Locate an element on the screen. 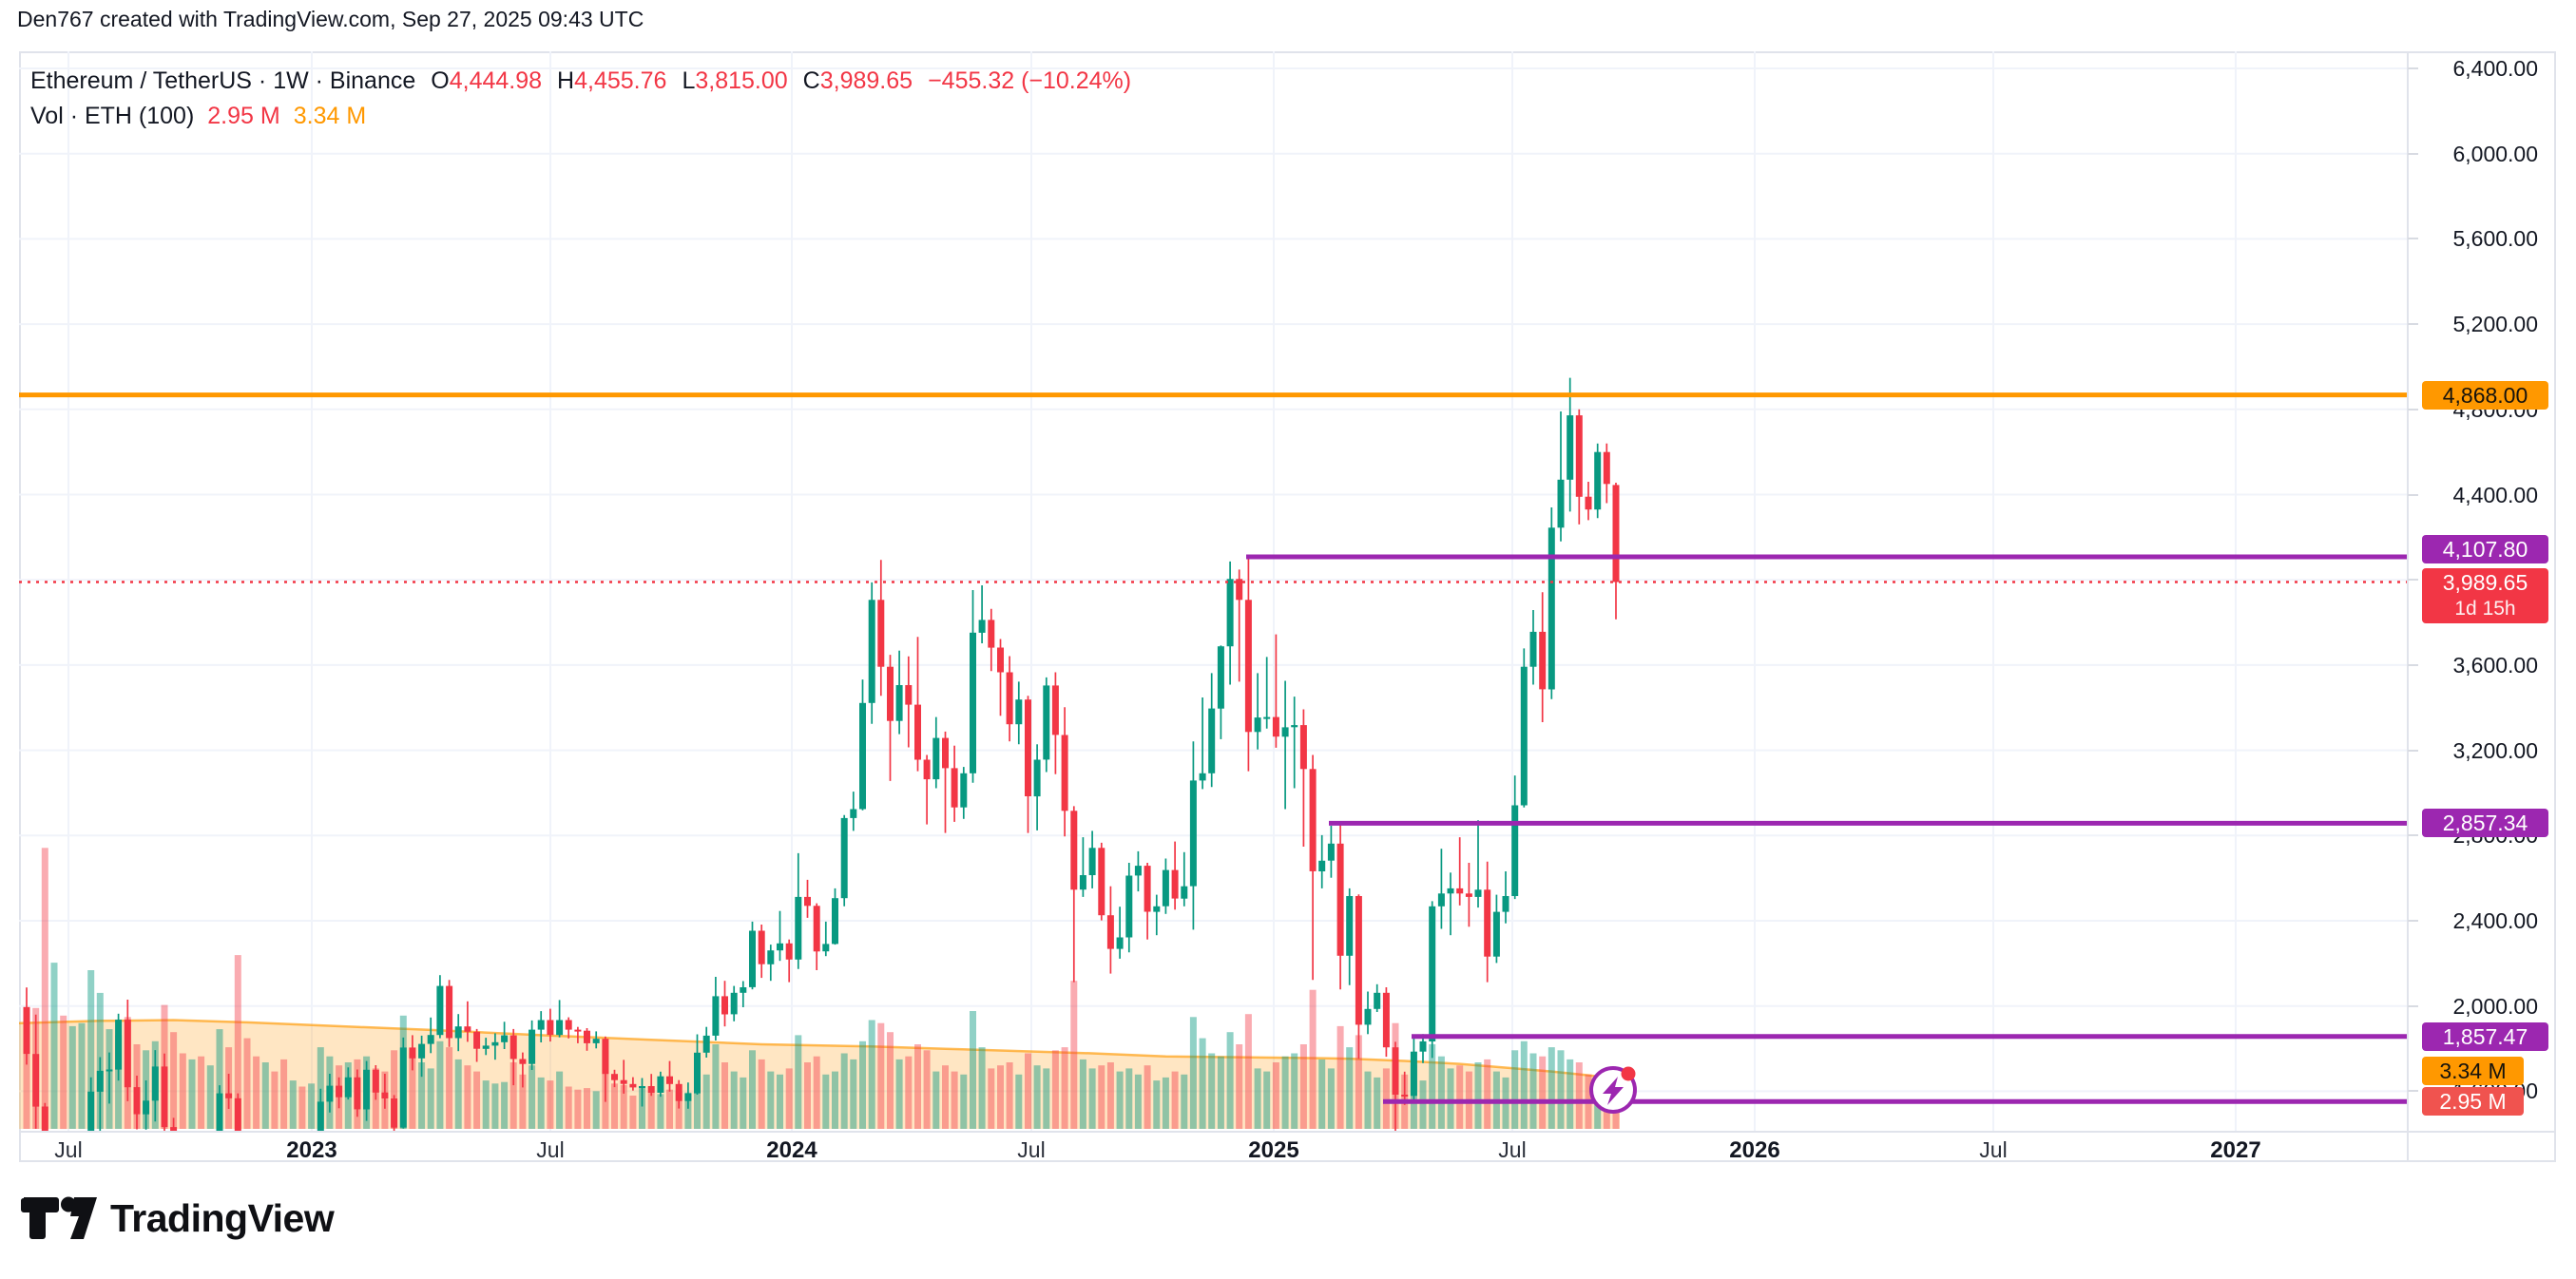 The width and height of the screenshot is (2576, 1279). frame-bottom is located at coordinates (1287, 1161).